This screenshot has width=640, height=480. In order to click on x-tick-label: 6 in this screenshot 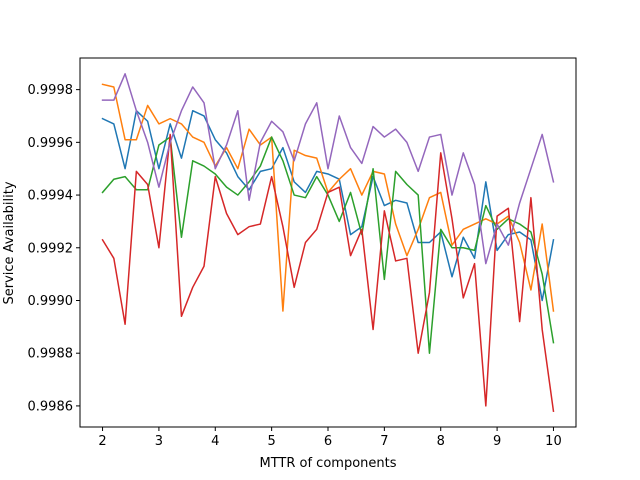, I will do `click(328, 441)`.